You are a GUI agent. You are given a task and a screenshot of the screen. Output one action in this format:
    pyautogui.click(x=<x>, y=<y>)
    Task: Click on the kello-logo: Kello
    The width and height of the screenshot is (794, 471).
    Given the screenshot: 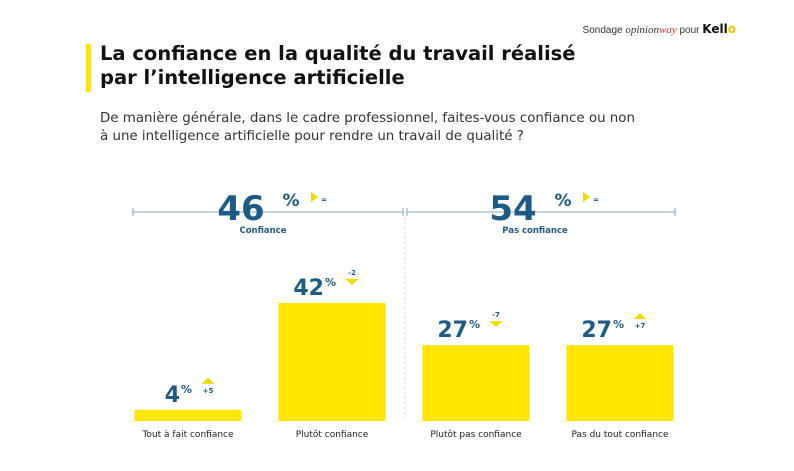 What is the action you would take?
    pyautogui.click(x=719, y=29)
    